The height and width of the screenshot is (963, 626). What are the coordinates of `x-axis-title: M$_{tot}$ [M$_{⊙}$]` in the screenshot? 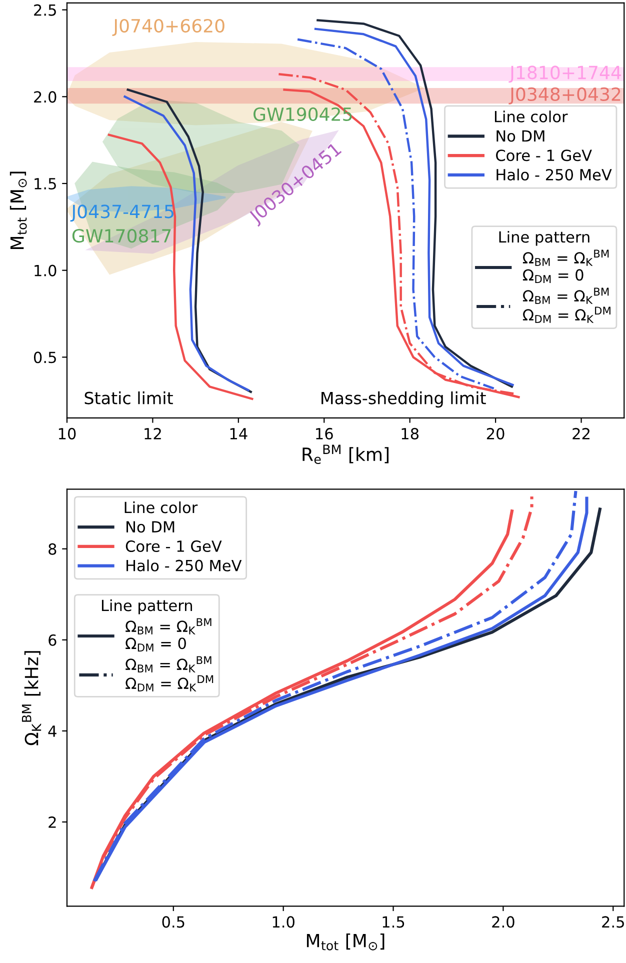 It's located at (345, 941).